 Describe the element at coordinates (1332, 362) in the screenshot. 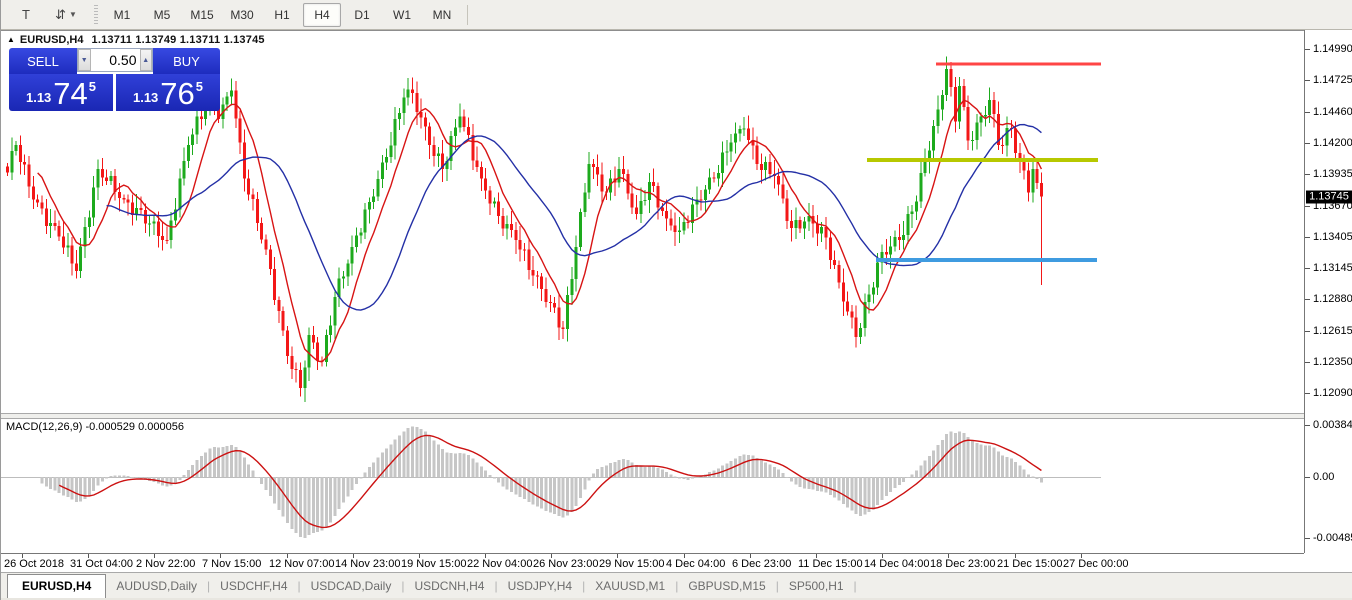

I see `price-tick-label: 1.12350` at that location.